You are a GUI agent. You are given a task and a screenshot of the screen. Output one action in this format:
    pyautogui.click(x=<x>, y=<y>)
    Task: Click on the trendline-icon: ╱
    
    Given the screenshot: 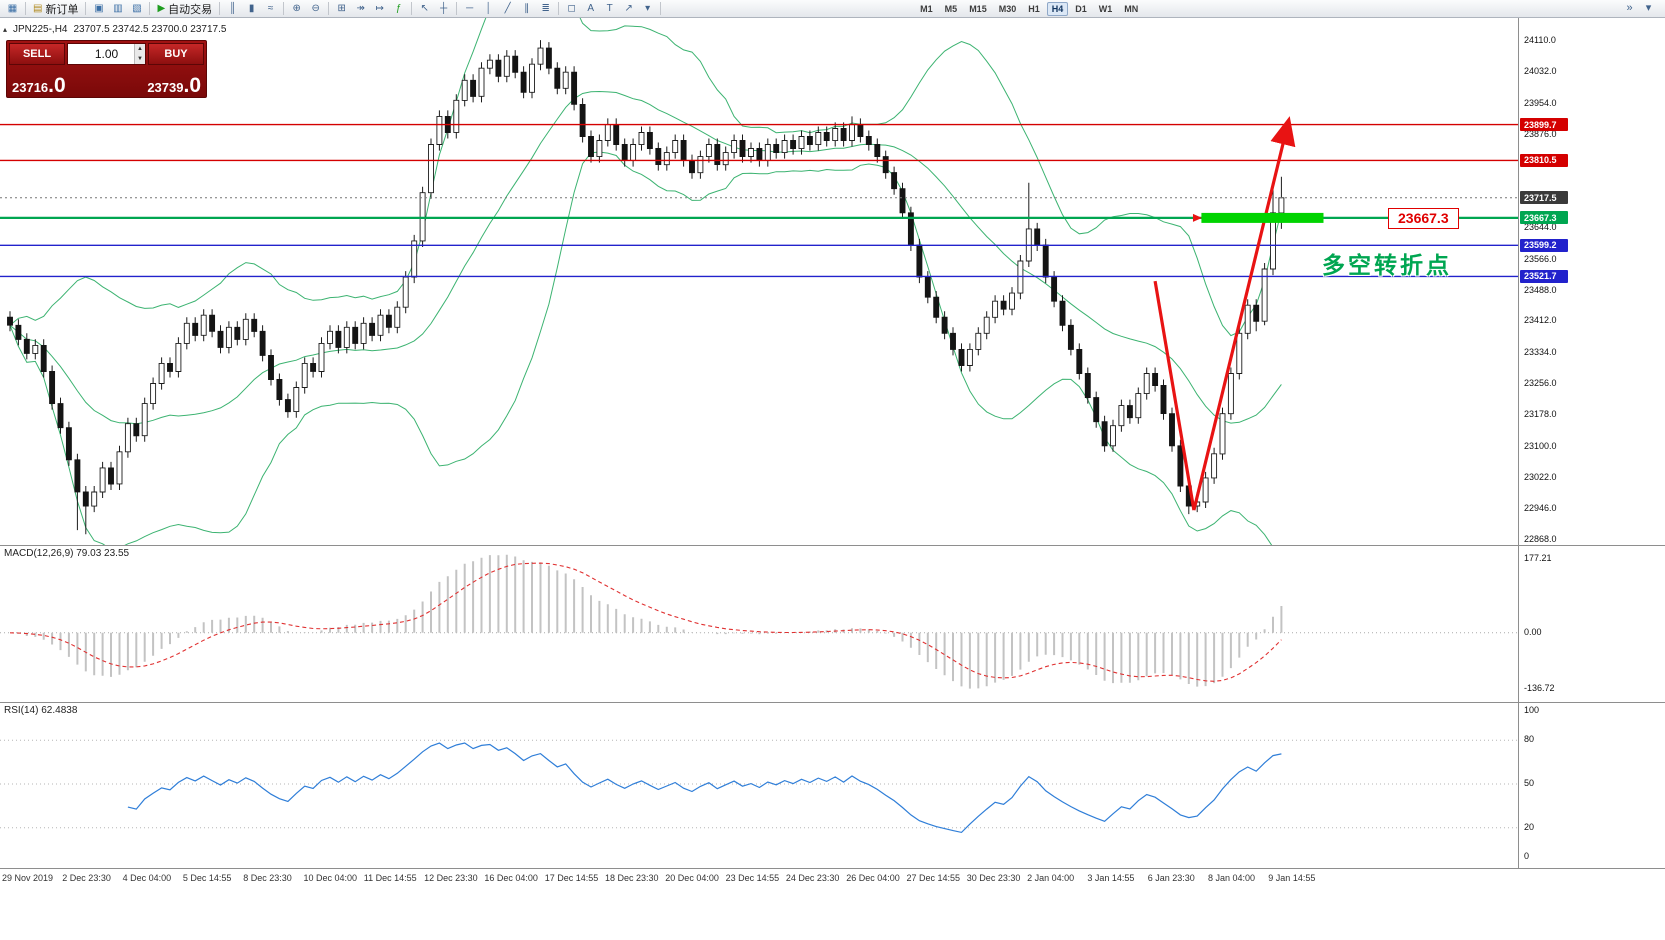 What is the action you would take?
    pyautogui.click(x=507, y=8)
    